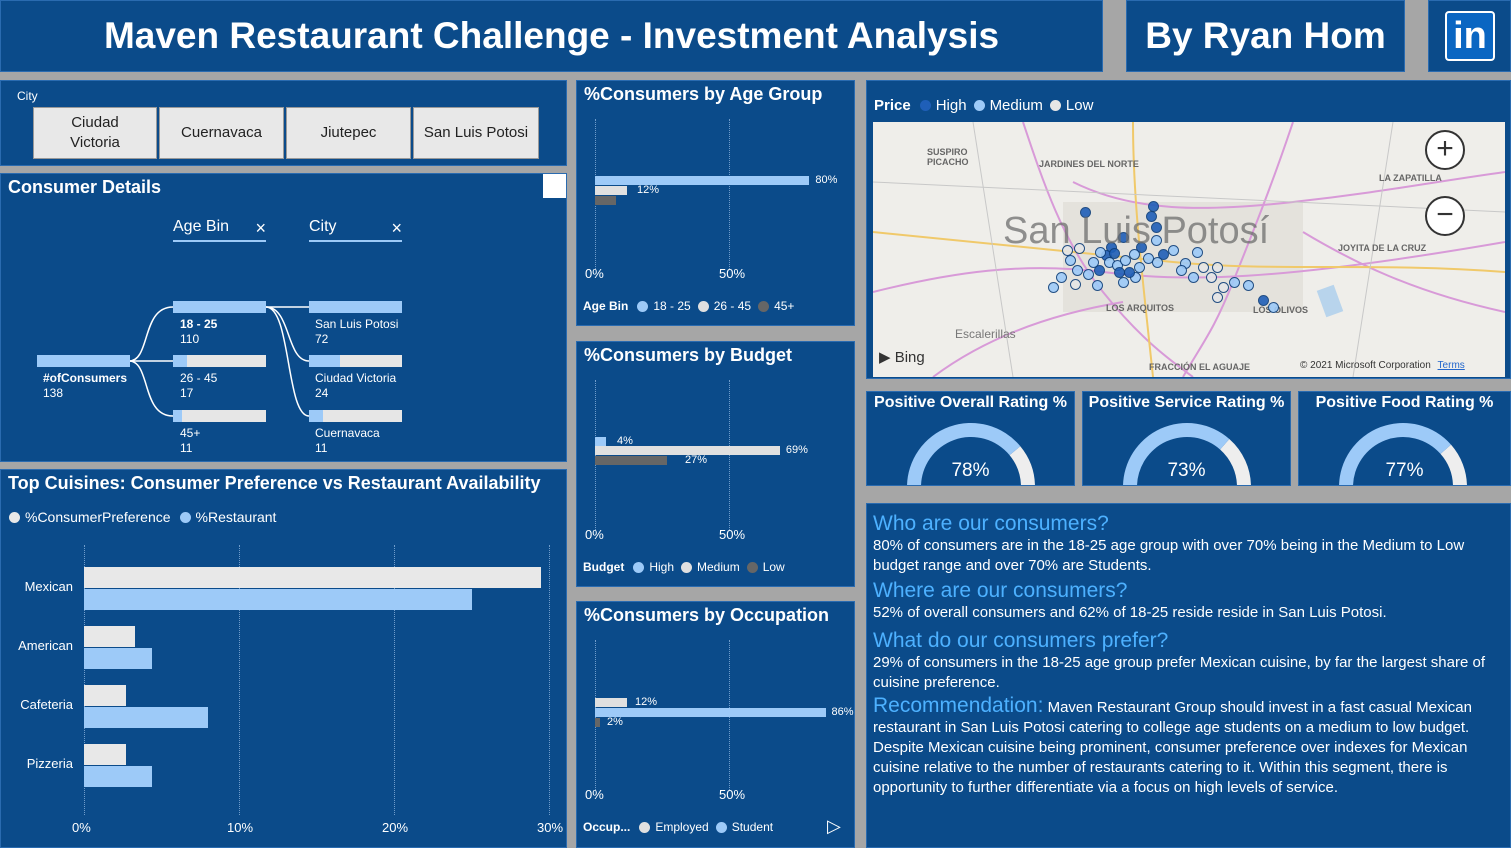 The height and width of the screenshot is (848, 1511). Describe the element at coordinates (348, 133) in the screenshot. I see `city-option-jiutepec: Jiutepec` at that location.